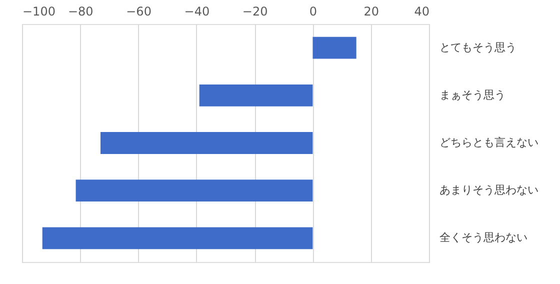 The width and height of the screenshot is (560, 284). Describe the element at coordinates (484, 237) in the screenshot. I see `y-tick-label: 全くそう思わない` at that location.